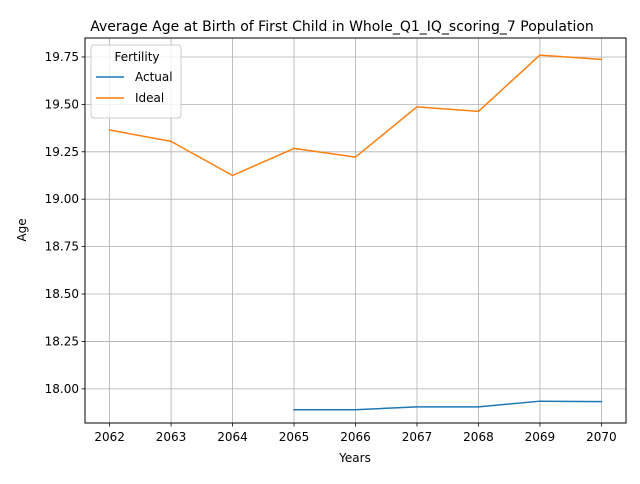  Describe the element at coordinates (171, 437) in the screenshot. I see `x-tick-label: 2063` at that location.